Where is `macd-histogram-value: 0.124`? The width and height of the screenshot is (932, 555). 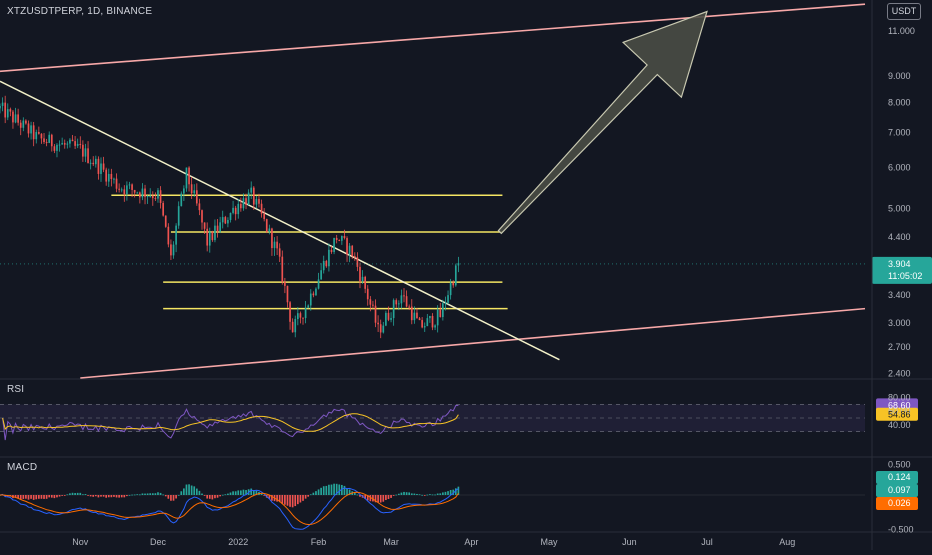
macd-histogram-value: 0.124 is located at coordinates (899, 477).